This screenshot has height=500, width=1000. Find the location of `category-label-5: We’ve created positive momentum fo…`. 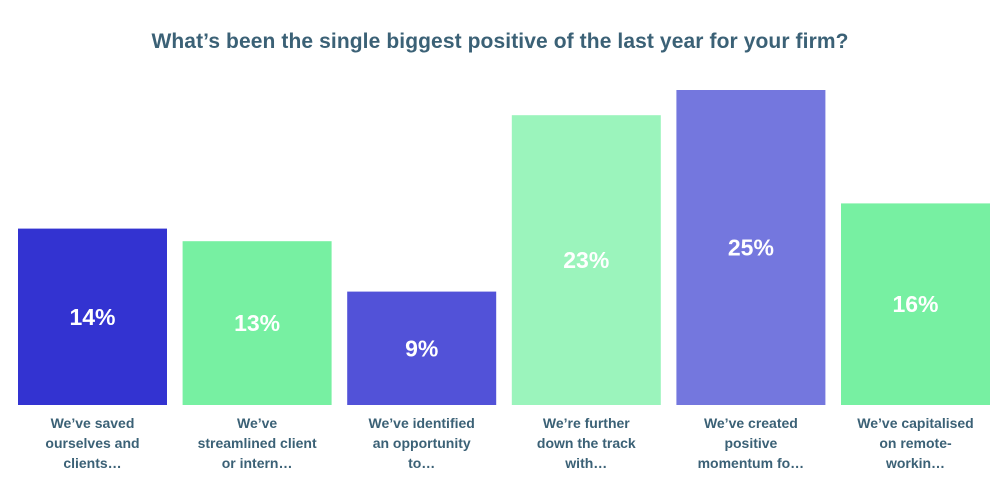

category-label-5: We’ve created positive momentum fo… is located at coordinates (751, 443).